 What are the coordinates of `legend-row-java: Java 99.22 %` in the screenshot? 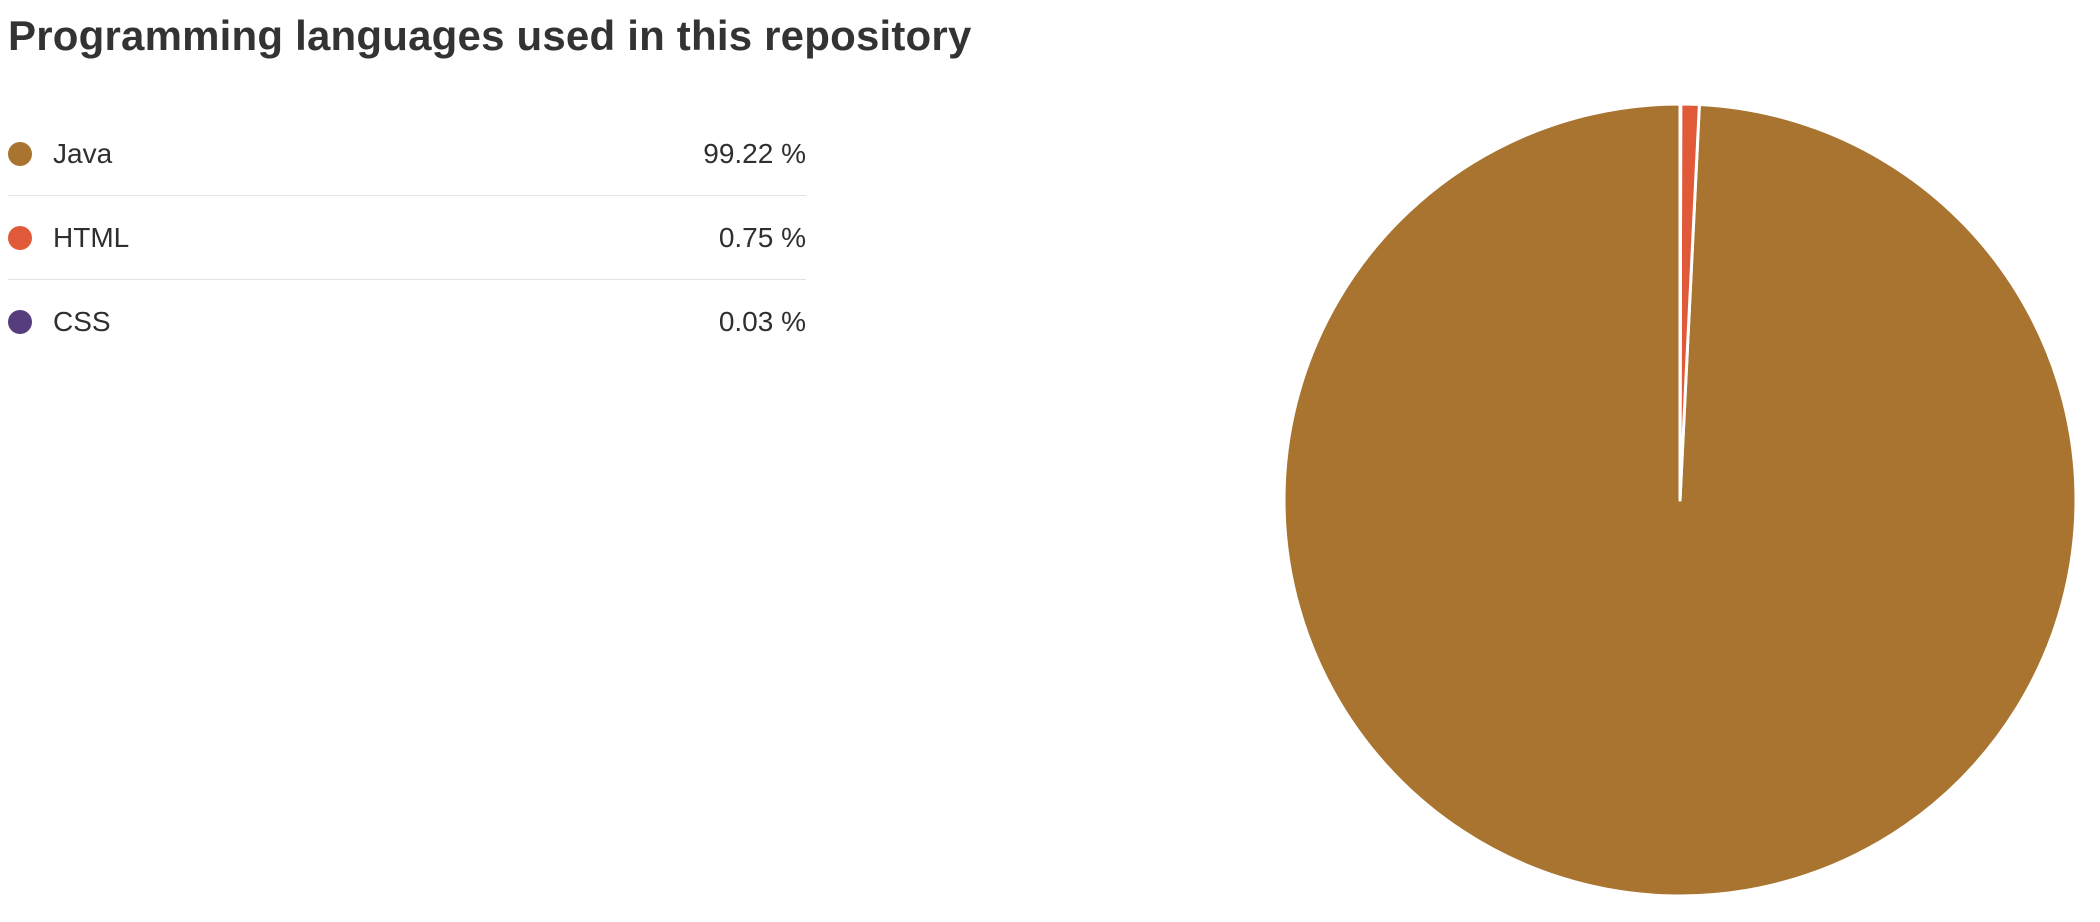 It's located at (407, 154).